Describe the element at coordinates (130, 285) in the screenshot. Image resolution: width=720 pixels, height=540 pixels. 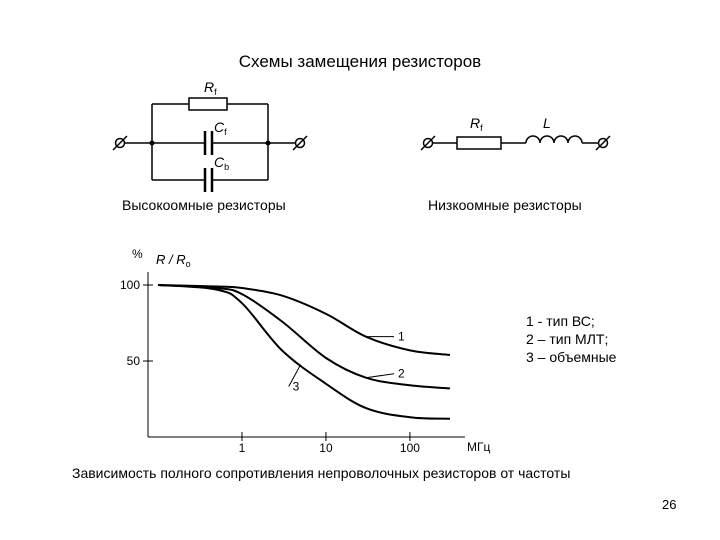
I see `y-tick-label: 100` at that location.